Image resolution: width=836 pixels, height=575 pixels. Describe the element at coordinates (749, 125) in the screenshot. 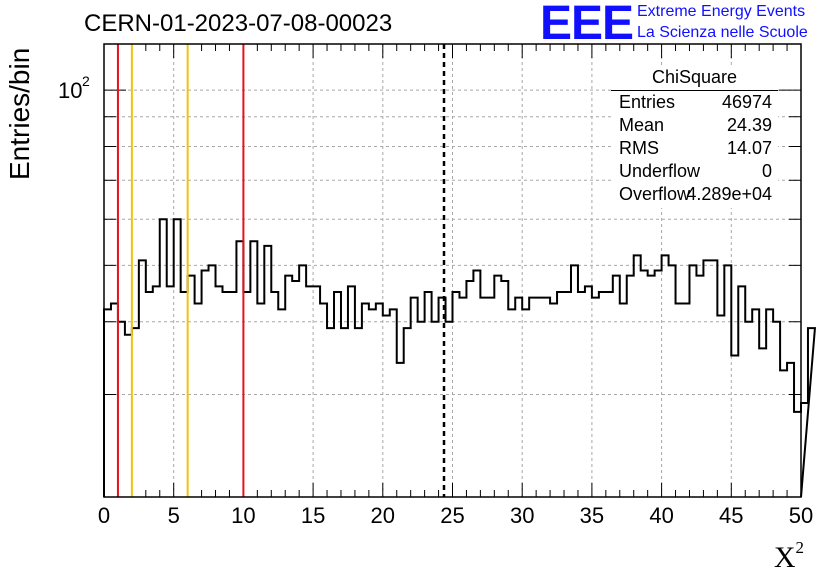

I see `stats-value: 24.39` at that location.